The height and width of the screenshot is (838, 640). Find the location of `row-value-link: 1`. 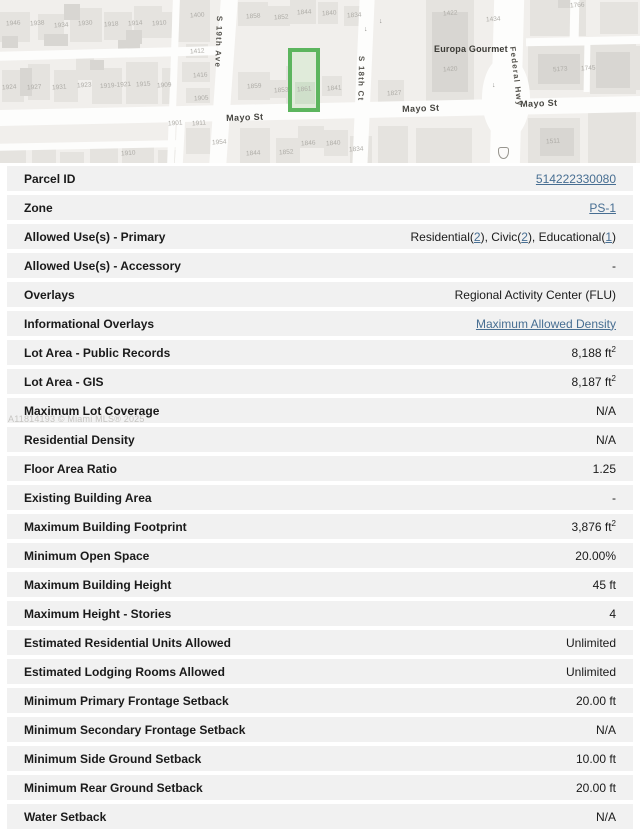

row-value-link: 1 is located at coordinates (608, 236).